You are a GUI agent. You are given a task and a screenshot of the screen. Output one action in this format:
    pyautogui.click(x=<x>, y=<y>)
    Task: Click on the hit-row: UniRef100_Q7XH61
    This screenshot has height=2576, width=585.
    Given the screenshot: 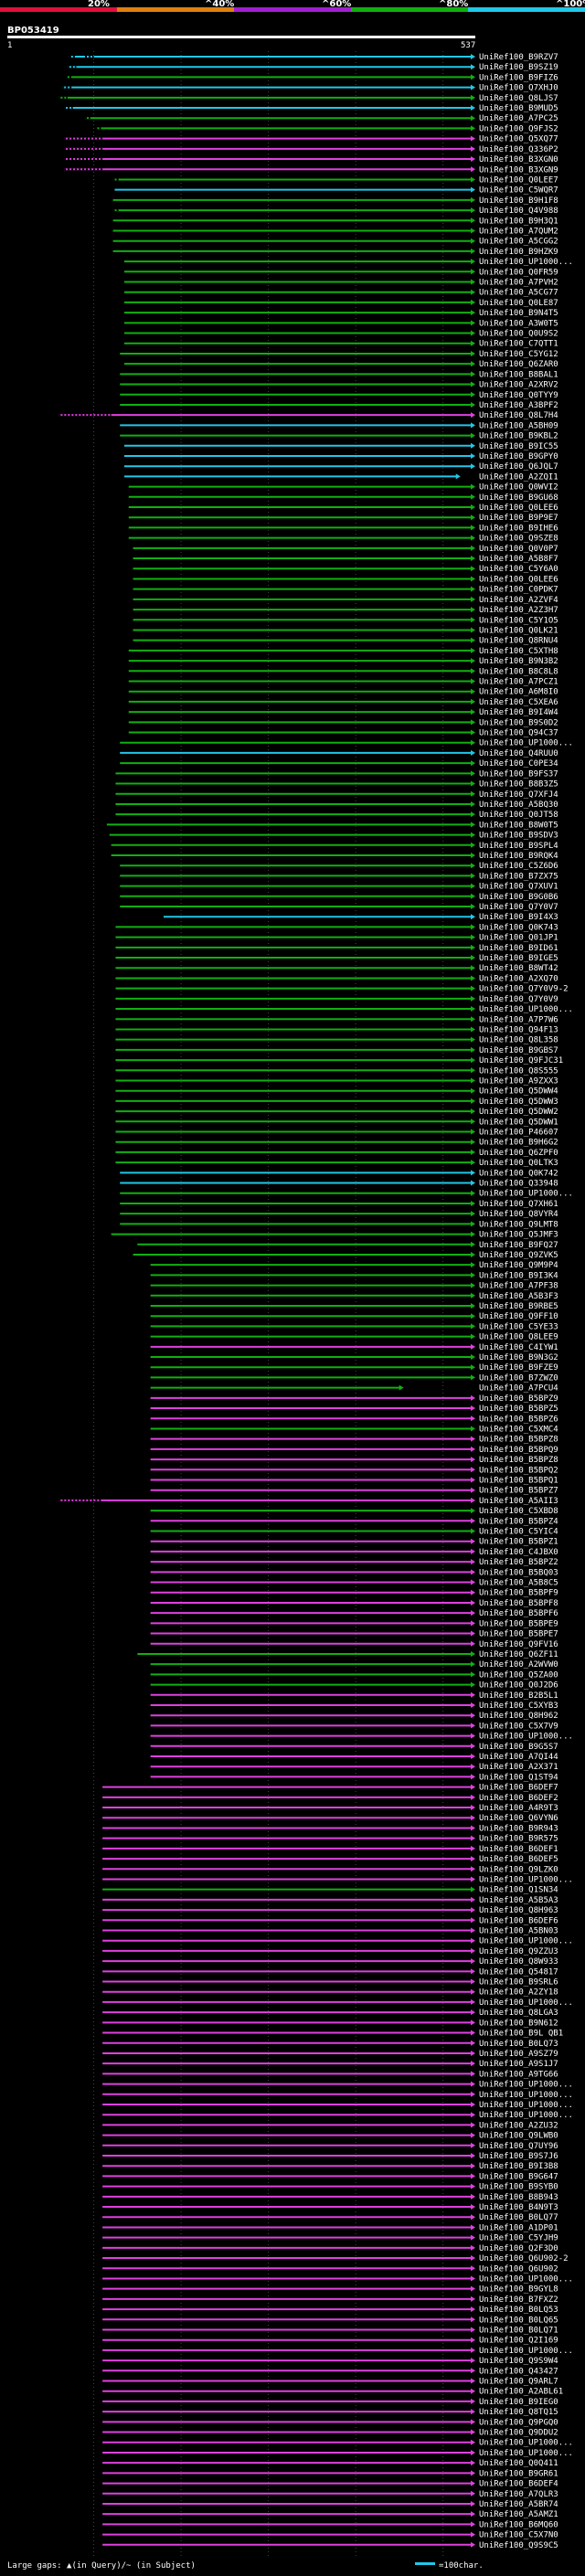 What is the action you would take?
    pyautogui.click(x=339, y=1204)
    